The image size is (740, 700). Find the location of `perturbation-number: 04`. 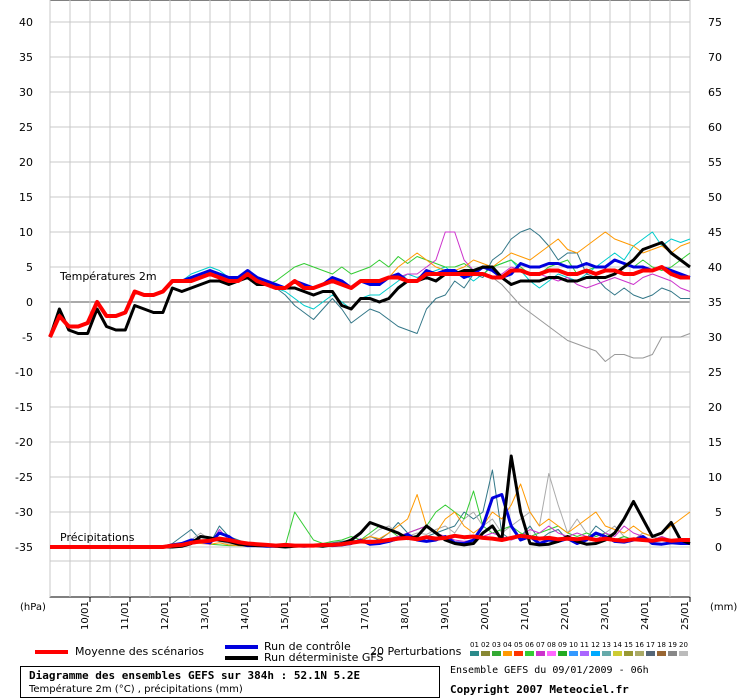

perturbation-number: 04 is located at coordinates (507, 645).